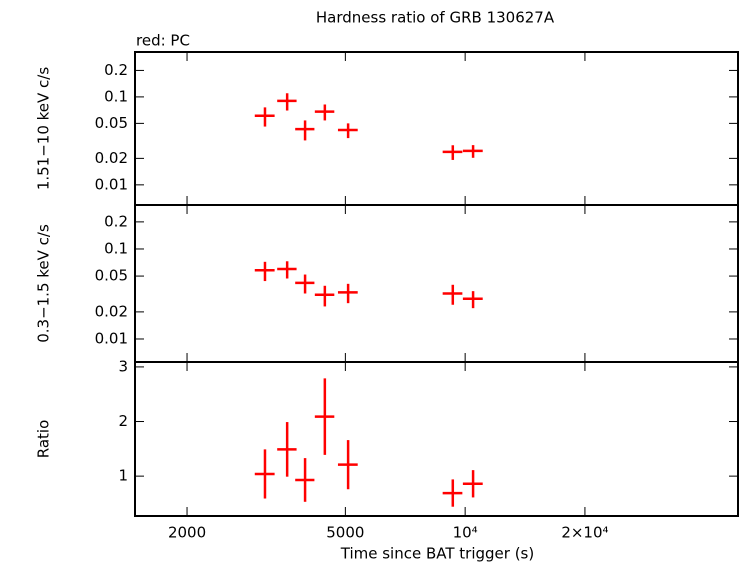 This screenshot has height=566, width=742. What do you see at coordinates (44, 283) in the screenshot?
I see `y-axis-label: 0.3−1.5 keV c/s` at bounding box center [44, 283].